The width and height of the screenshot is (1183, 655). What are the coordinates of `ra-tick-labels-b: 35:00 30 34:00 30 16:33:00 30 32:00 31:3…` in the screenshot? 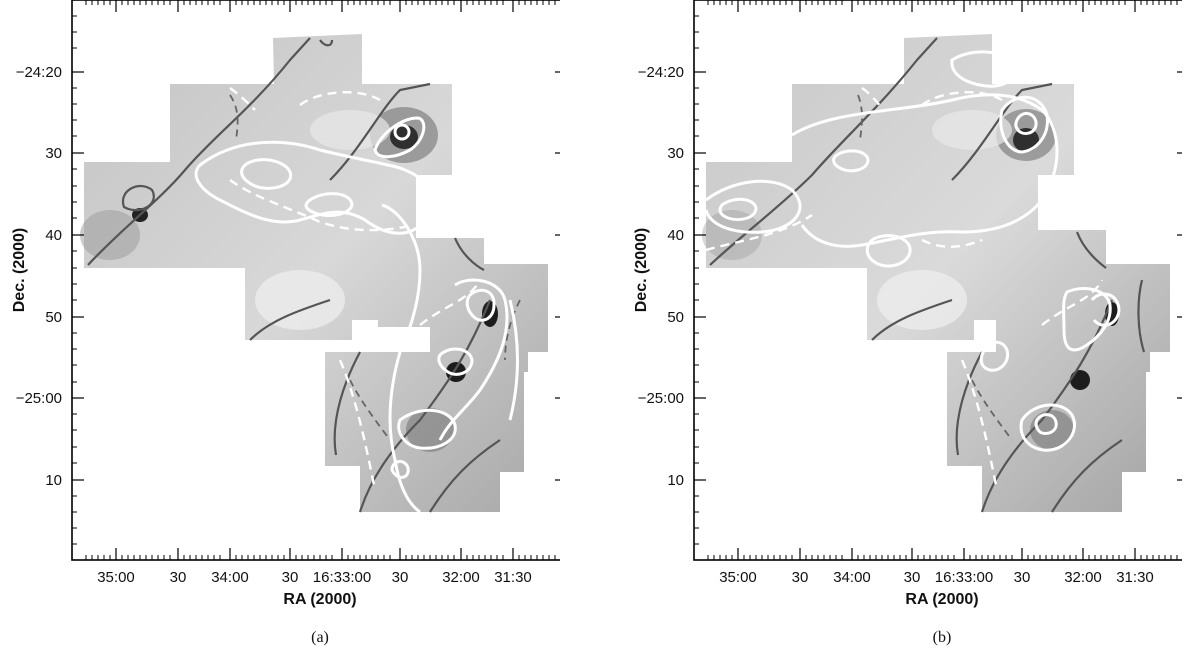 It's located at (936, 577).